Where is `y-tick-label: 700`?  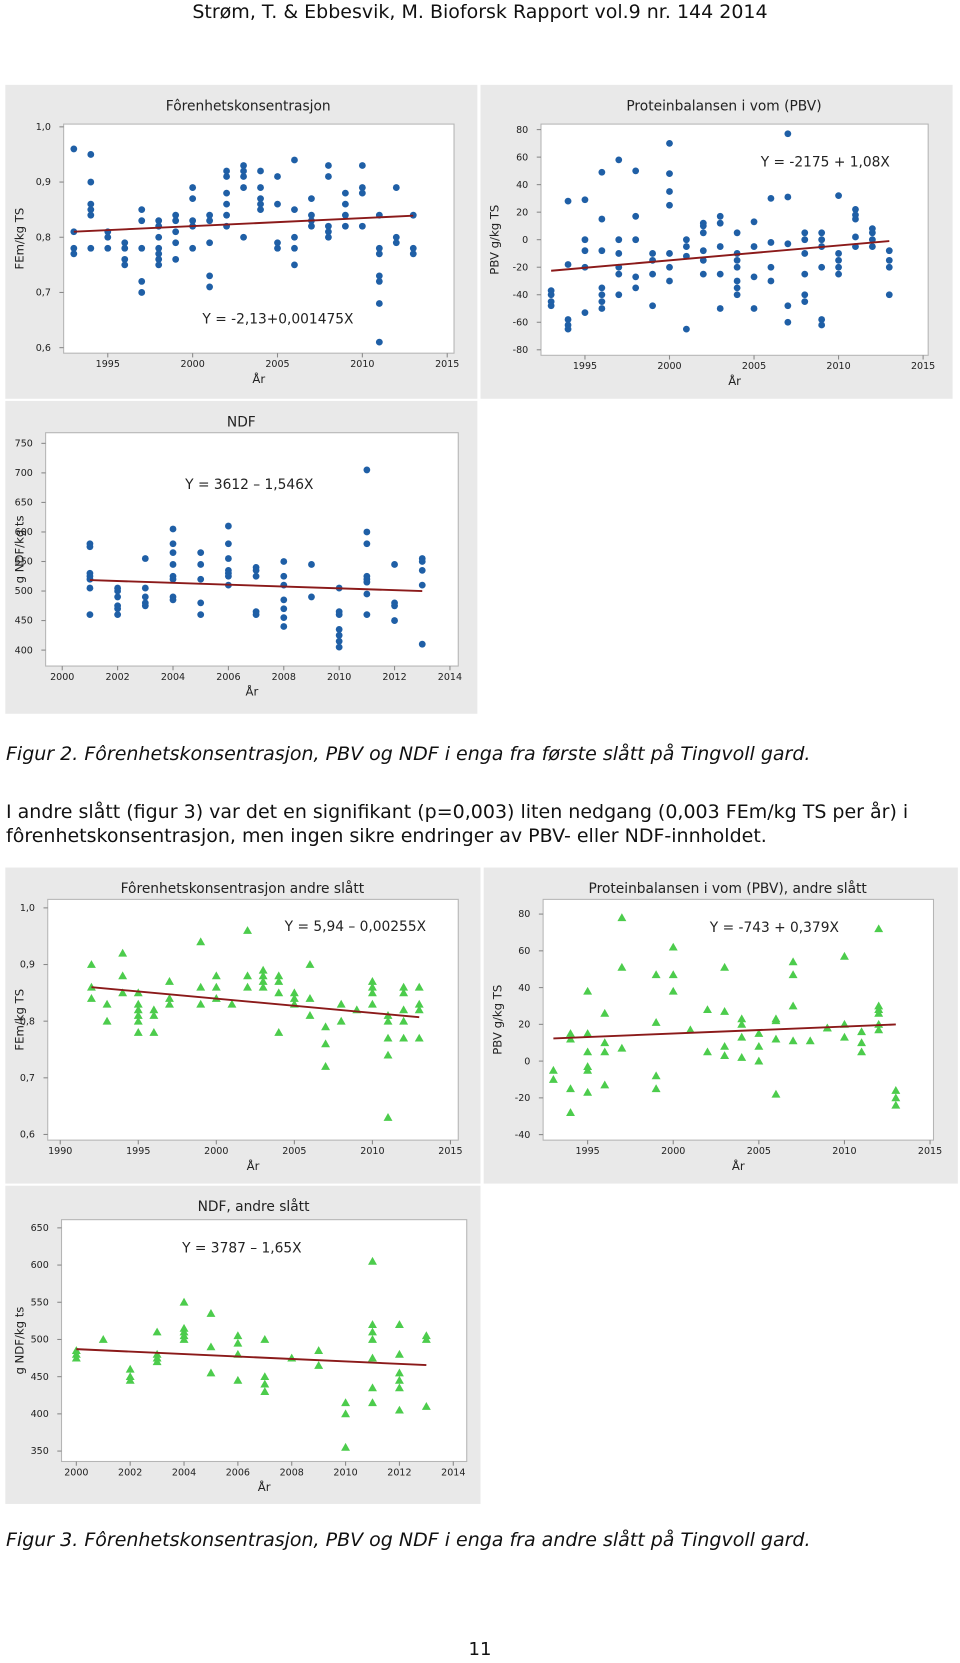
y-tick-label: 700 is located at coordinates (24, 473).